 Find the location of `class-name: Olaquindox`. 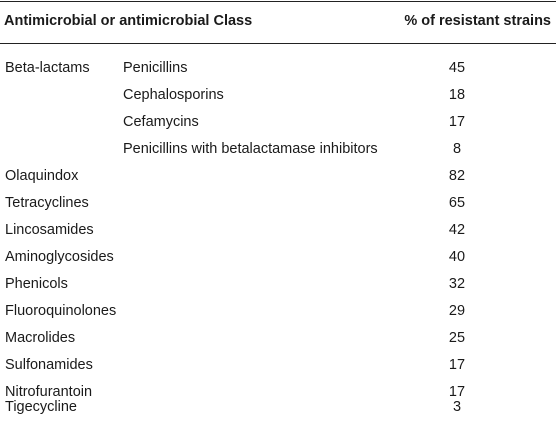

class-name: Olaquindox is located at coordinates (42, 176).